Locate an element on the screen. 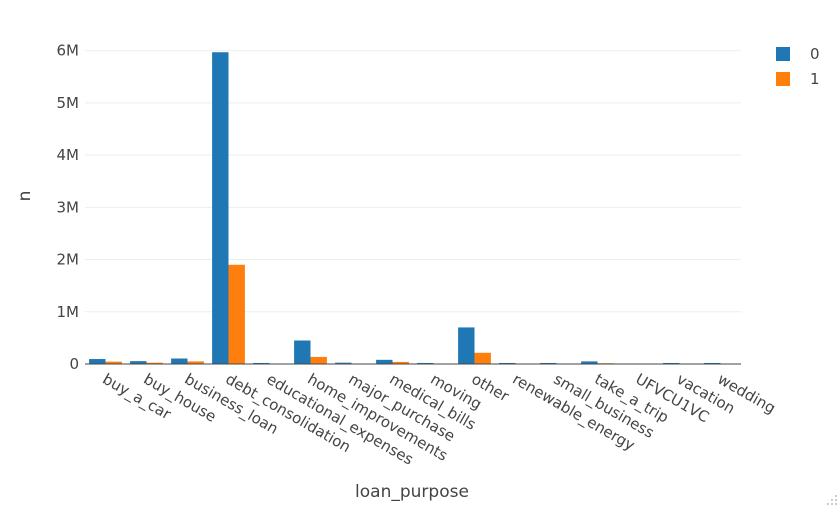  y-tick-label: 0 is located at coordinates (74, 364).